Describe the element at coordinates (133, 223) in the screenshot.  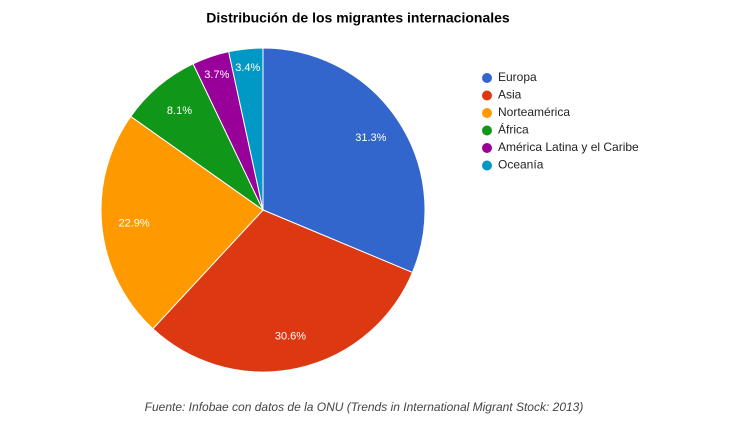
I see `slice-label: 22.9%` at that location.